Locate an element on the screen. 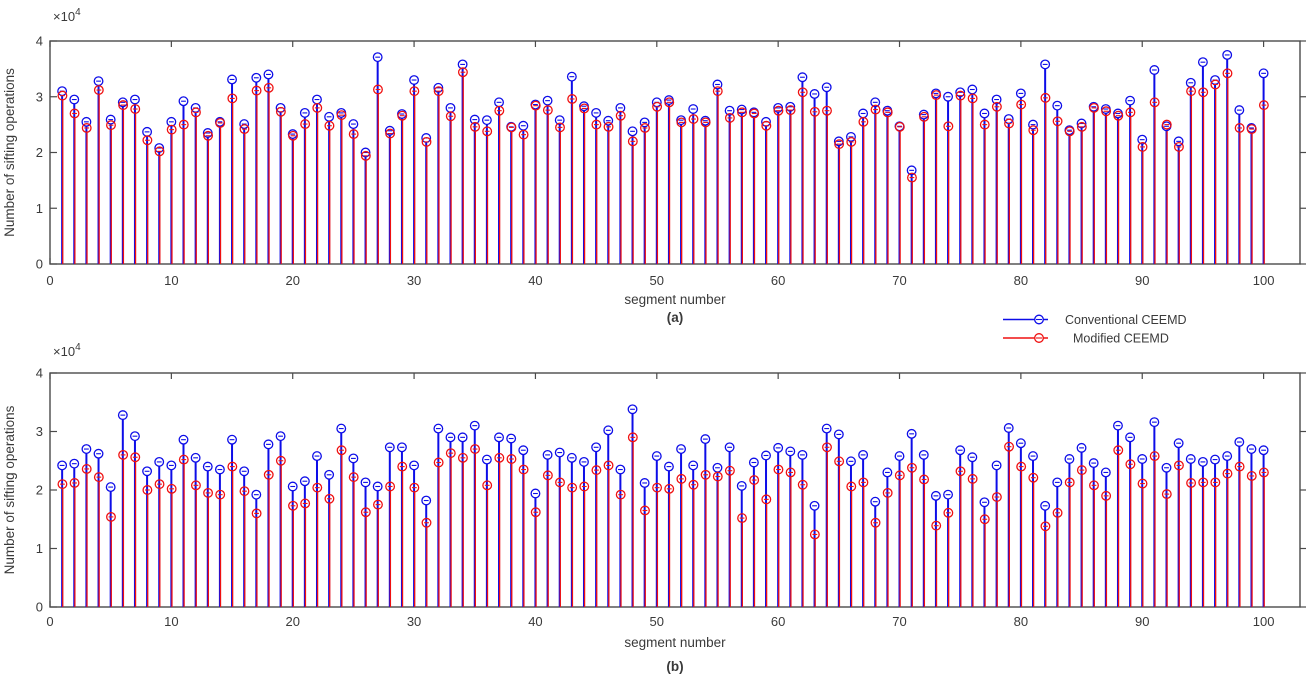 The image size is (1314, 697). panel-caption: (b) is located at coordinates (674, 666).